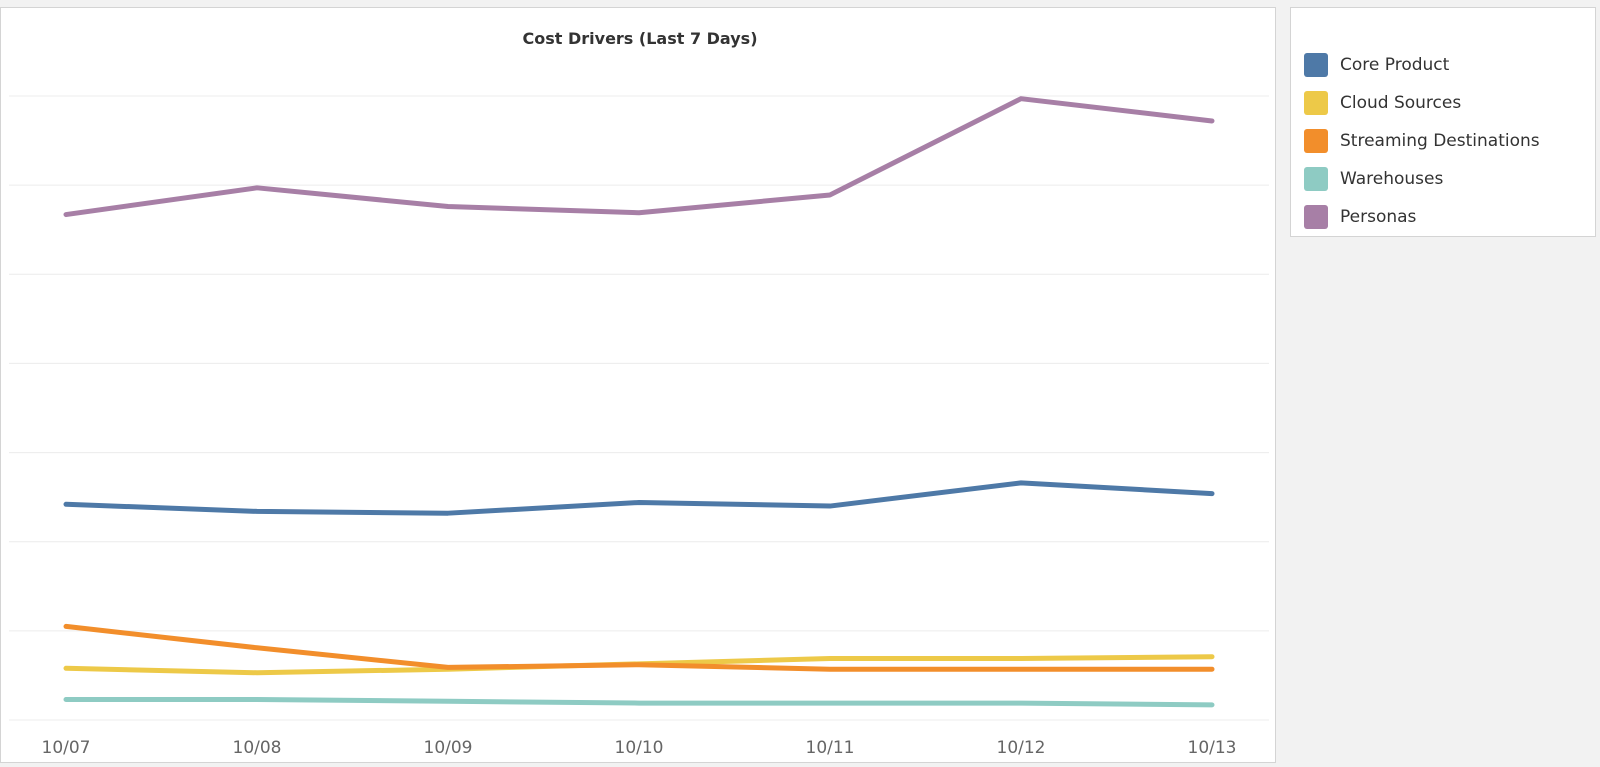 The width and height of the screenshot is (1600, 767). I want to click on legend-label: Warehouses, so click(1392, 179).